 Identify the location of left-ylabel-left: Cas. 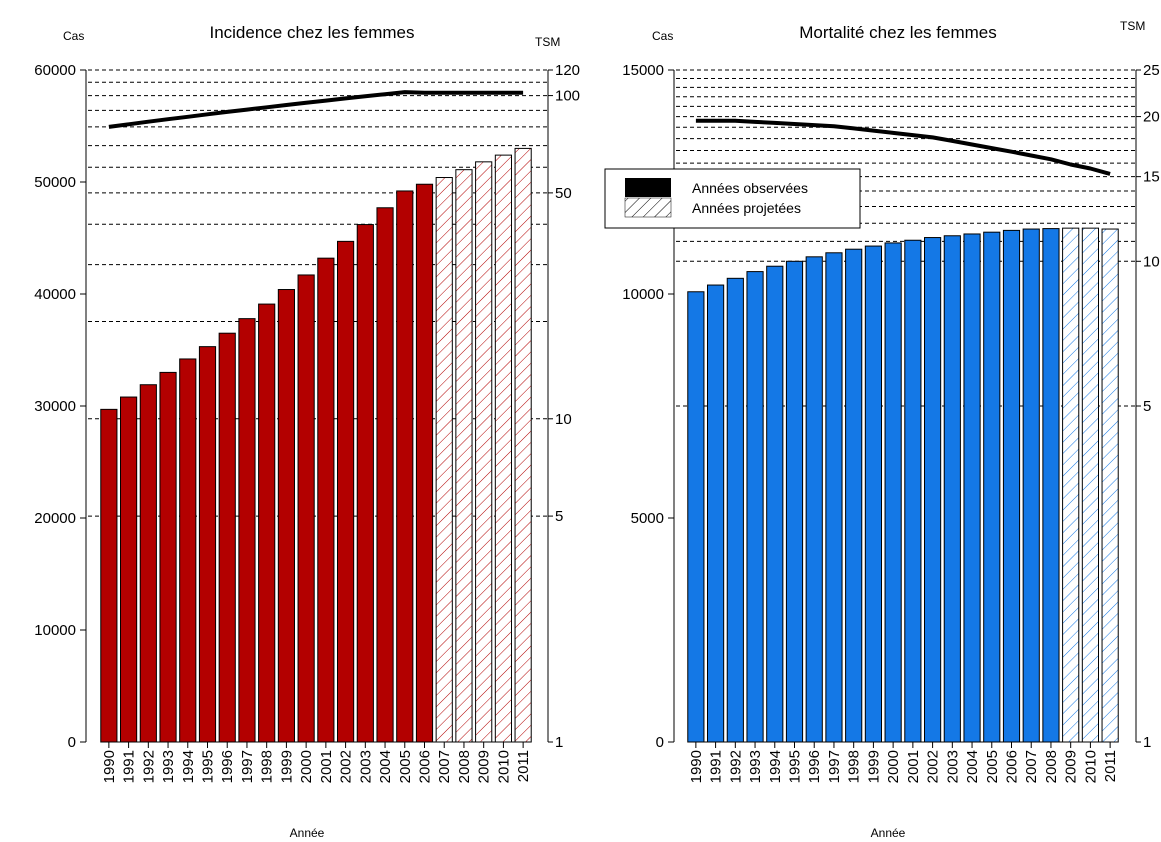
(73, 36).